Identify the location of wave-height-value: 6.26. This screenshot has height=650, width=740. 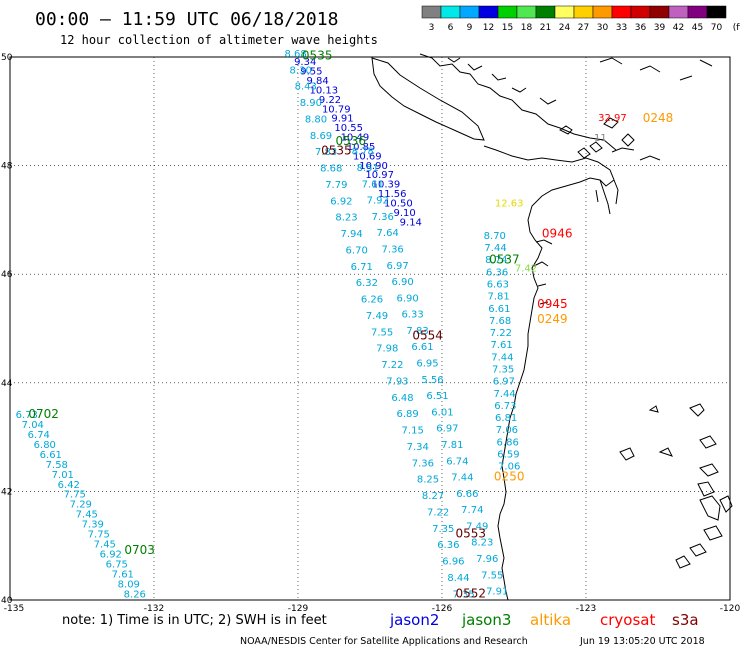
(372, 300).